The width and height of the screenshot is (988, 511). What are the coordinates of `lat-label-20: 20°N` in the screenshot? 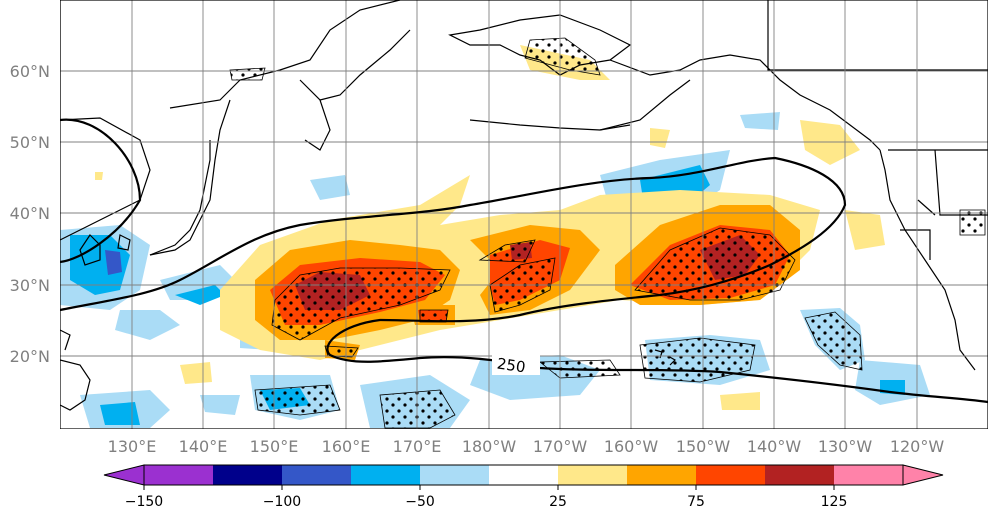 It's located at (30, 356).